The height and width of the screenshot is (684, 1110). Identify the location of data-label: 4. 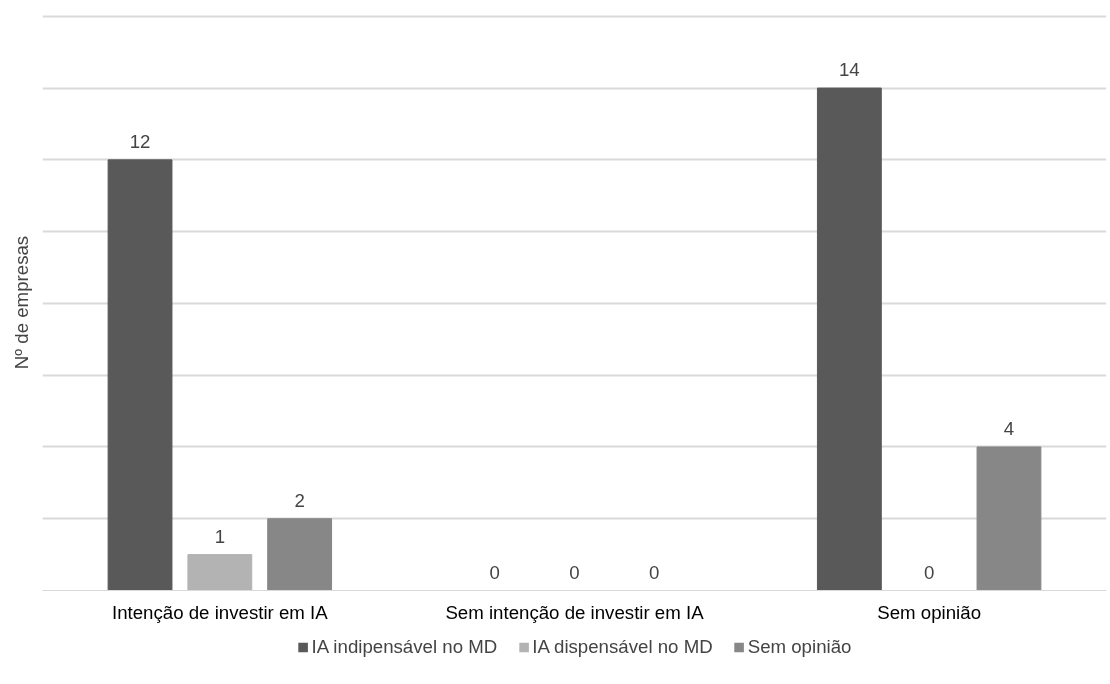
(1009, 428).